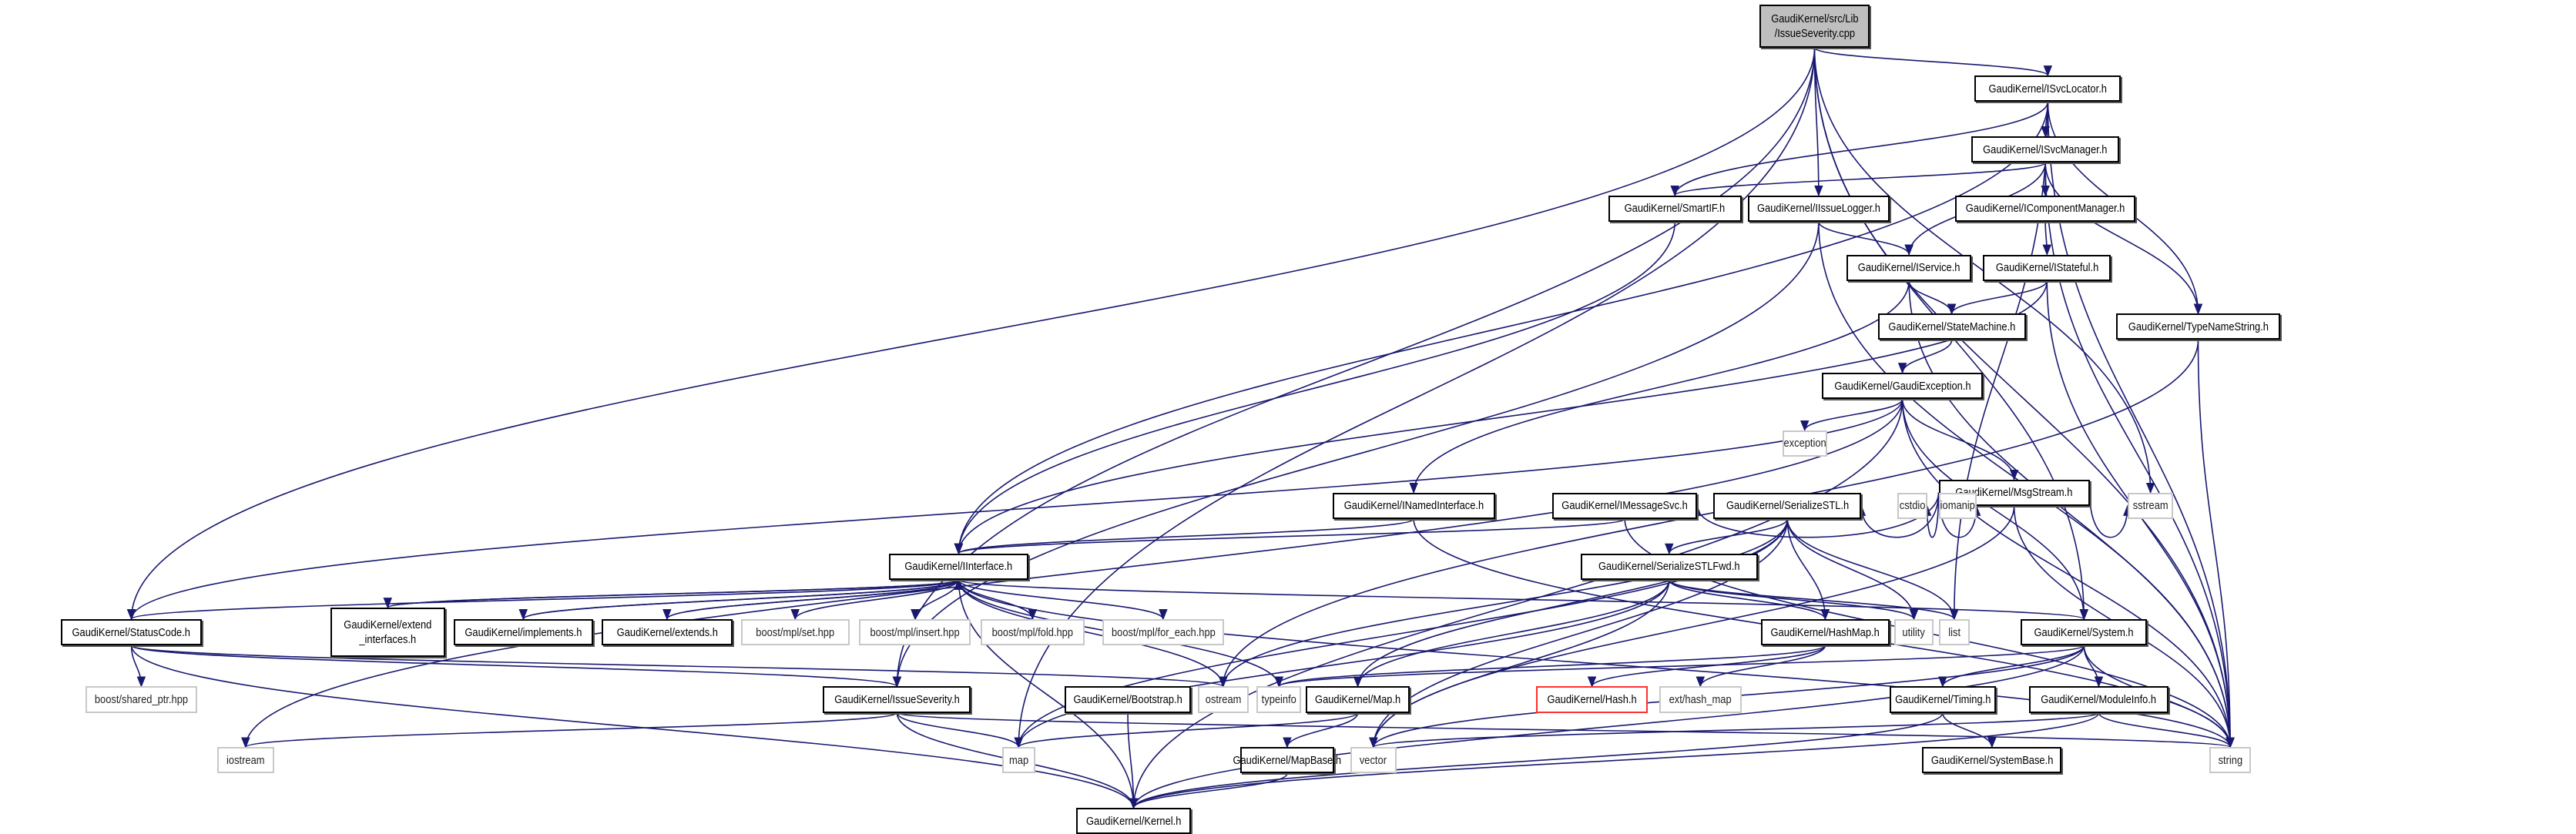 Image resolution: width=2576 pixels, height=834 pixels. I want to click on node-serializestlfwd: GaudiKernel/SerializeSTLFwd.h, so click(1669, 566).